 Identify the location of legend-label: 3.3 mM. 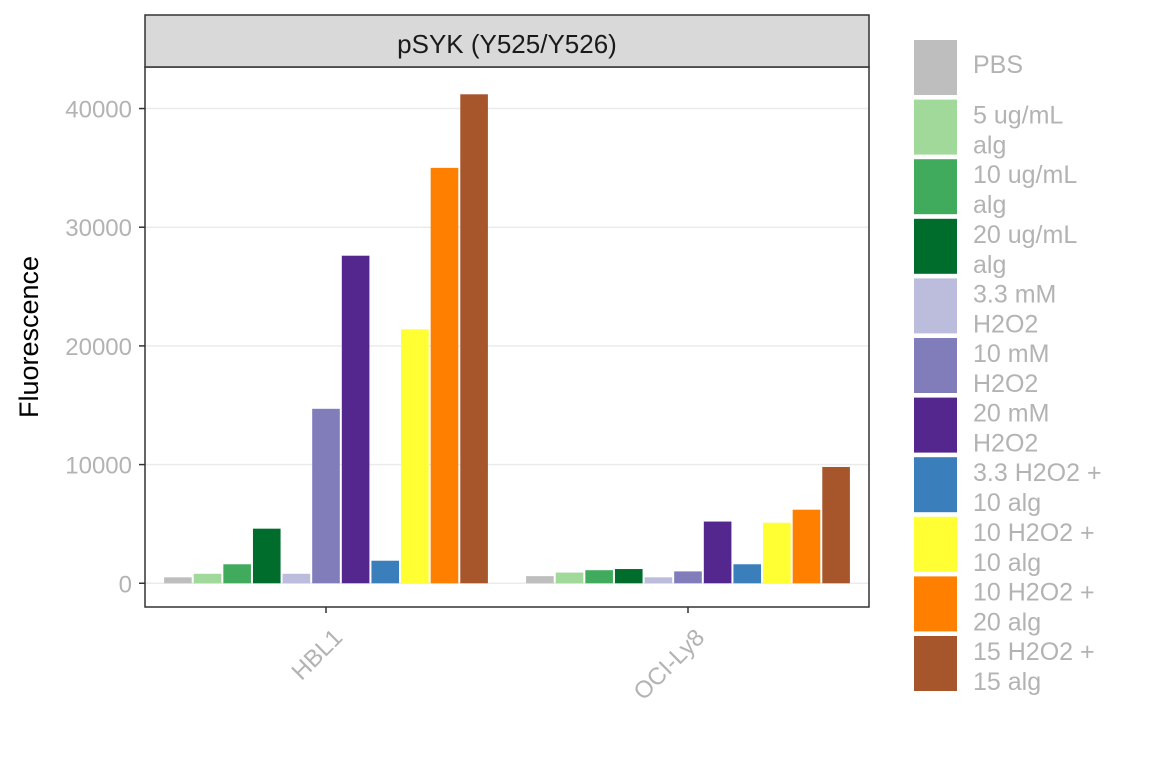
(1014, 294).